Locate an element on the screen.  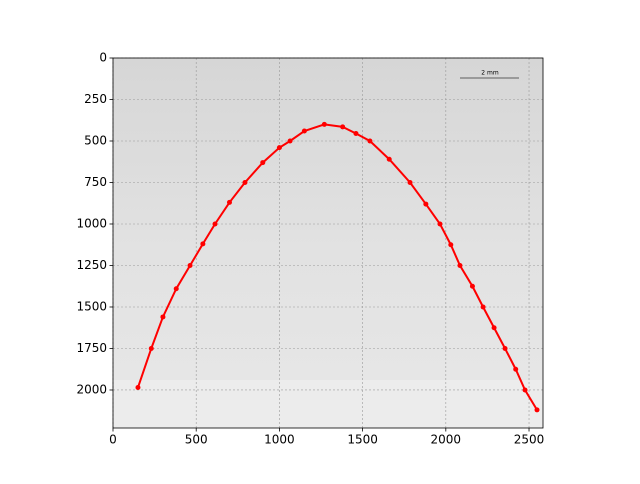
x-tick-label: 500 is located at coordinates (196, 440).